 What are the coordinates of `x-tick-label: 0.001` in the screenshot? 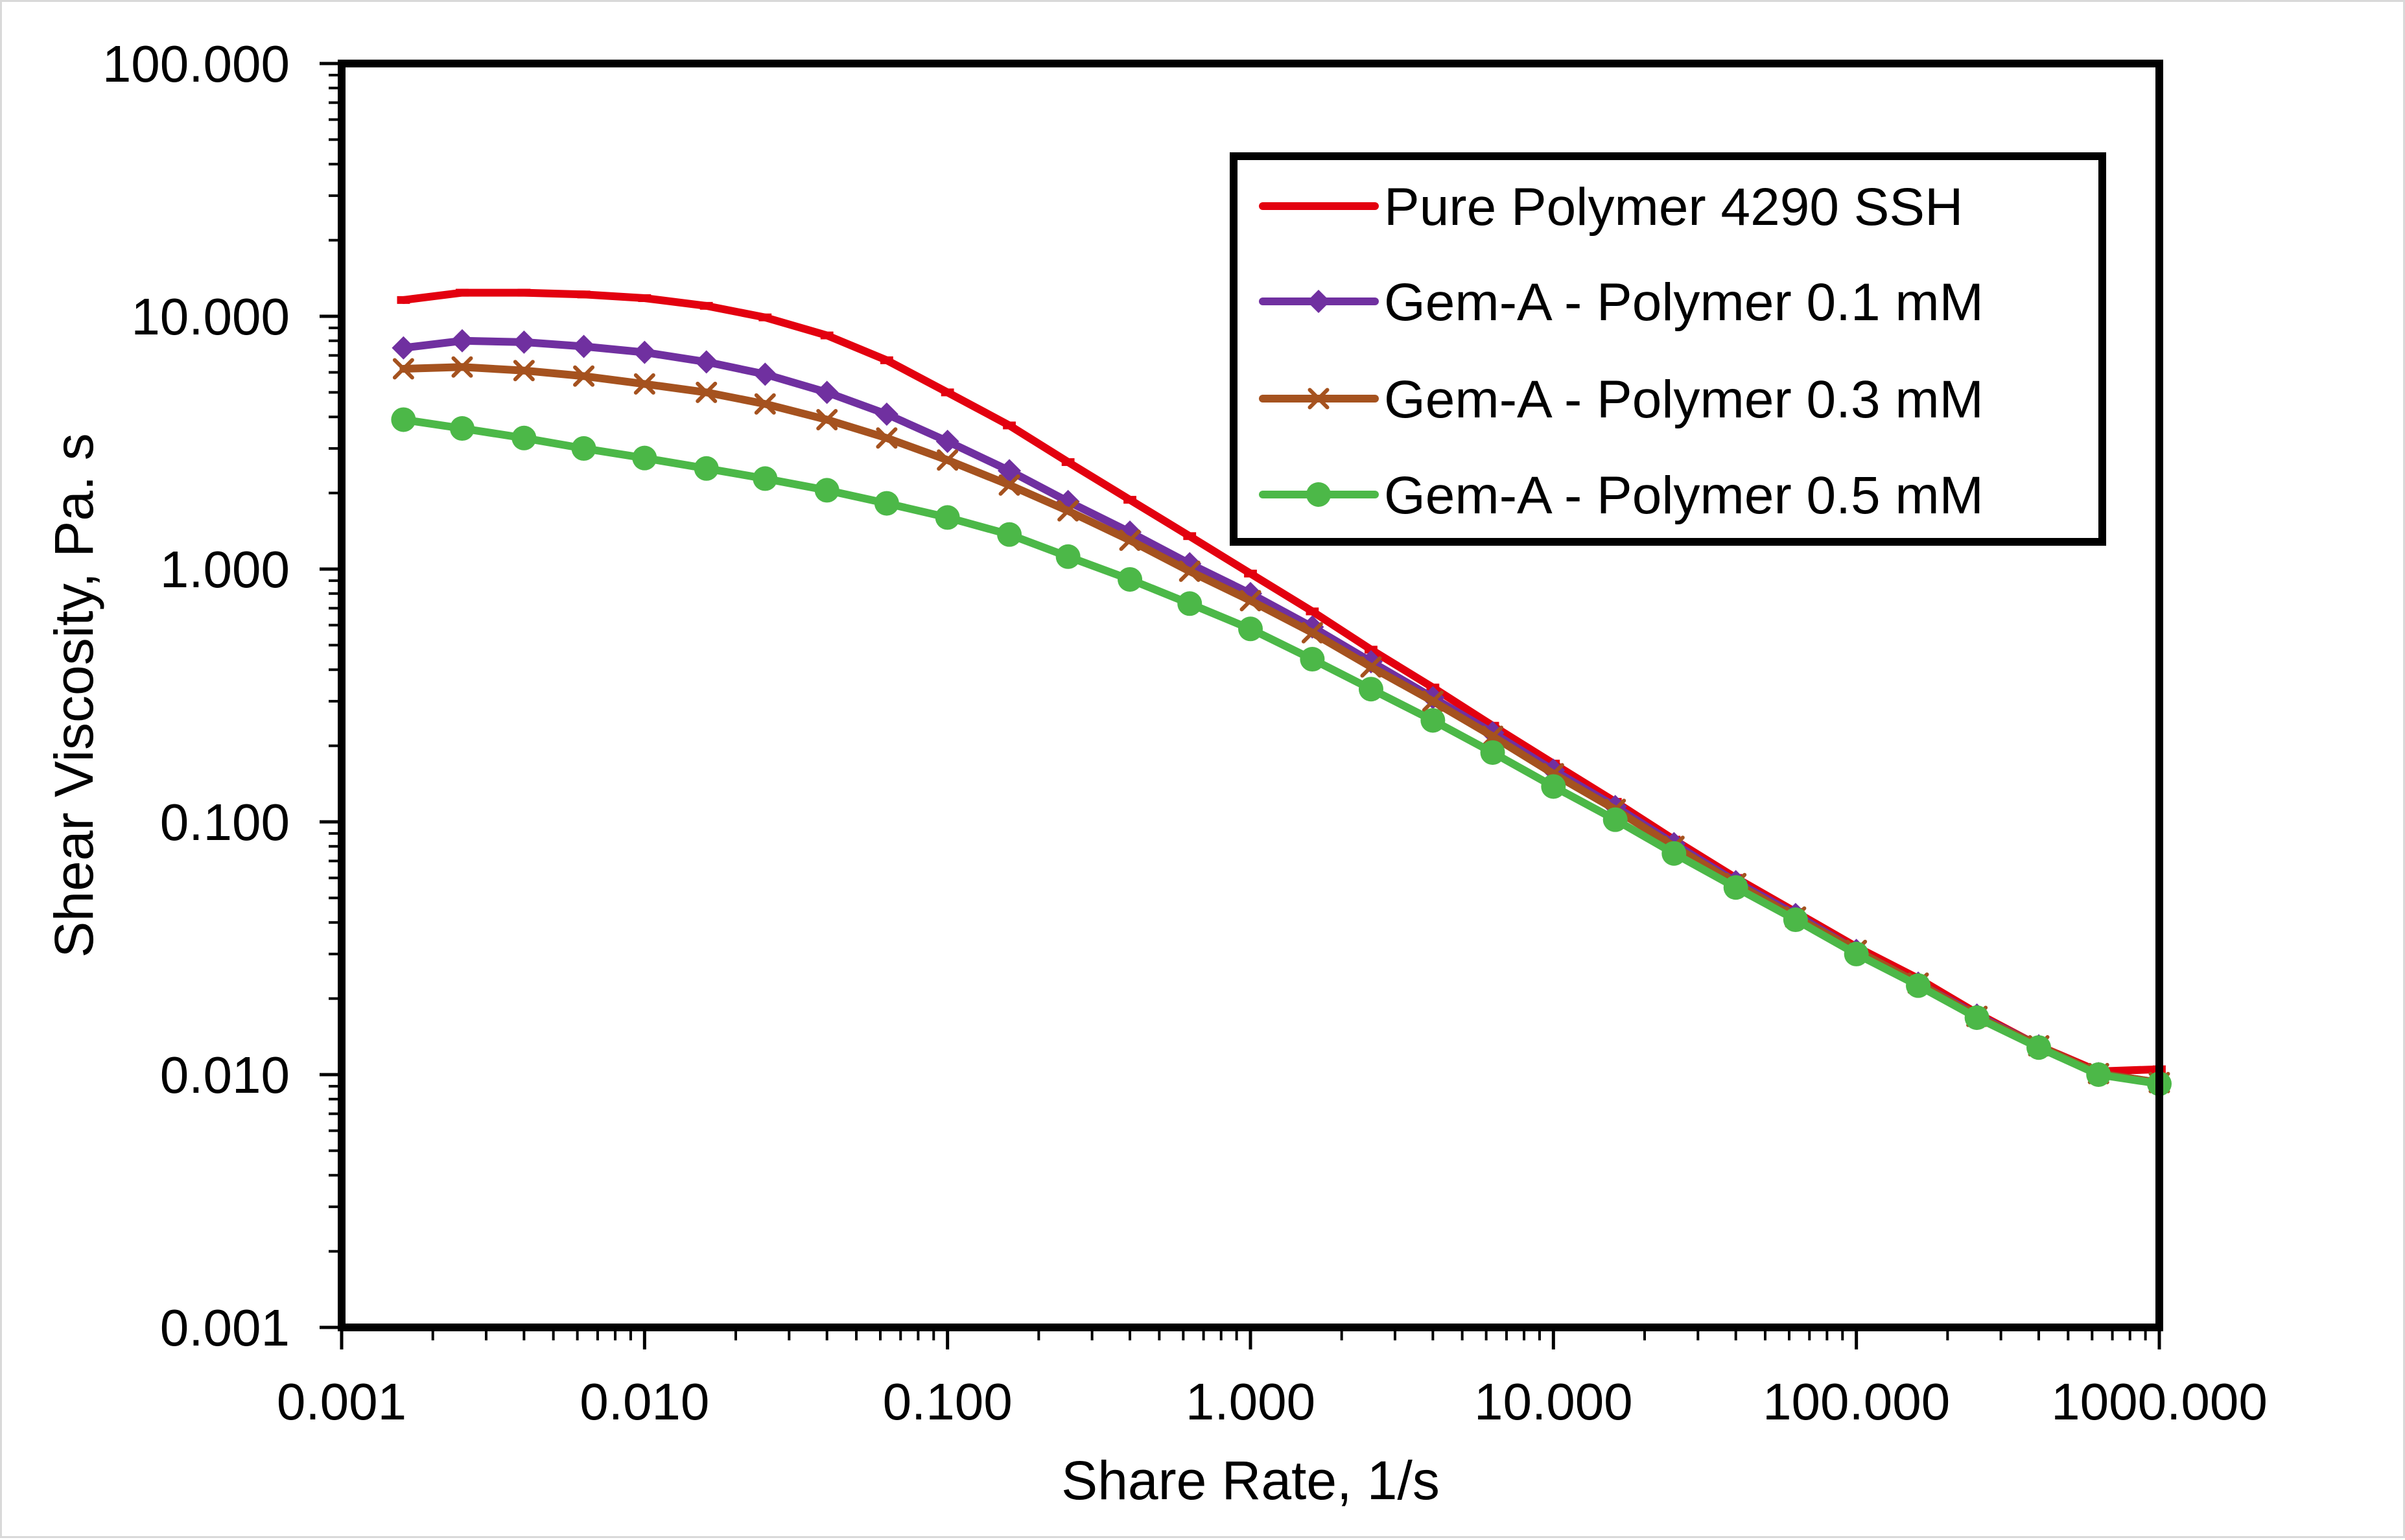 It's located at (341, 1401).